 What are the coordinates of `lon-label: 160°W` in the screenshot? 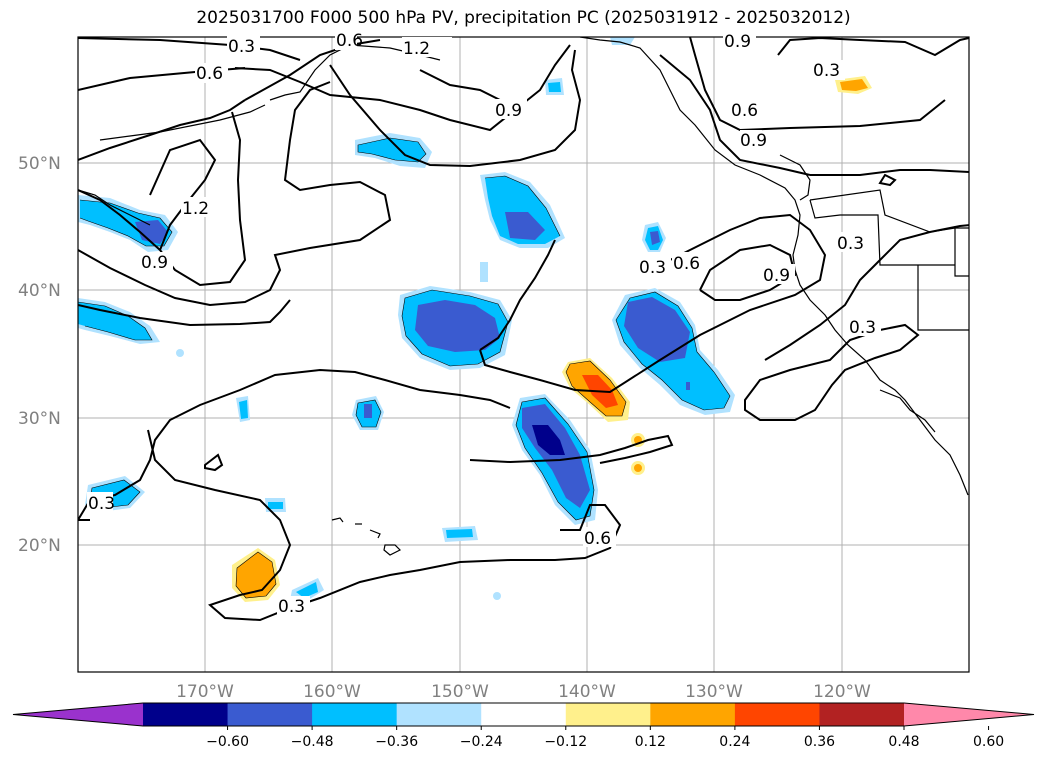 It's located at (332, 692).